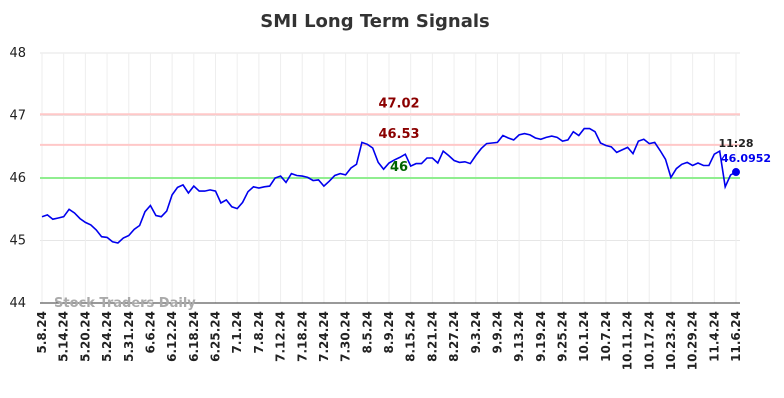 This screenshot has height=398, width=784. Describe the element at coordinates (17, 303) in the screenshot. I see `y-tick-label: 44` at that location.